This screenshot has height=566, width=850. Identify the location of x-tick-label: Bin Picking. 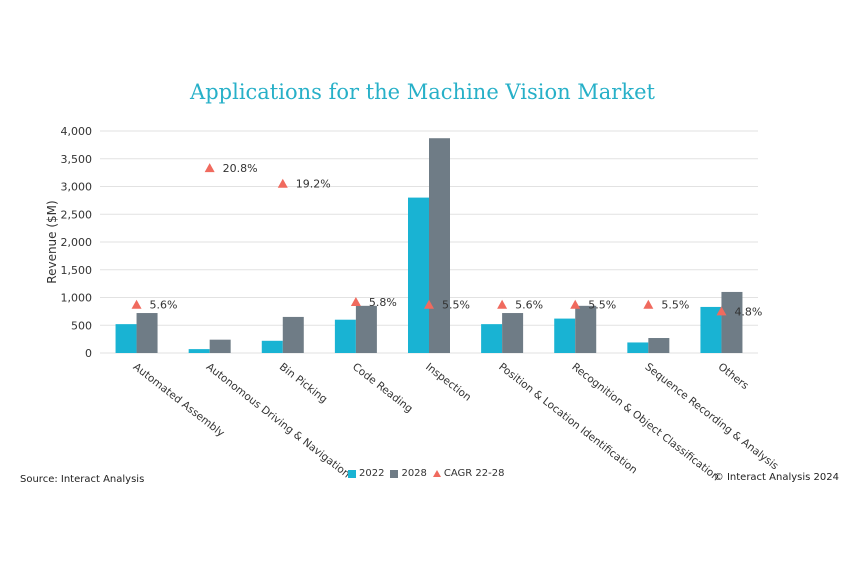
(303, 383).